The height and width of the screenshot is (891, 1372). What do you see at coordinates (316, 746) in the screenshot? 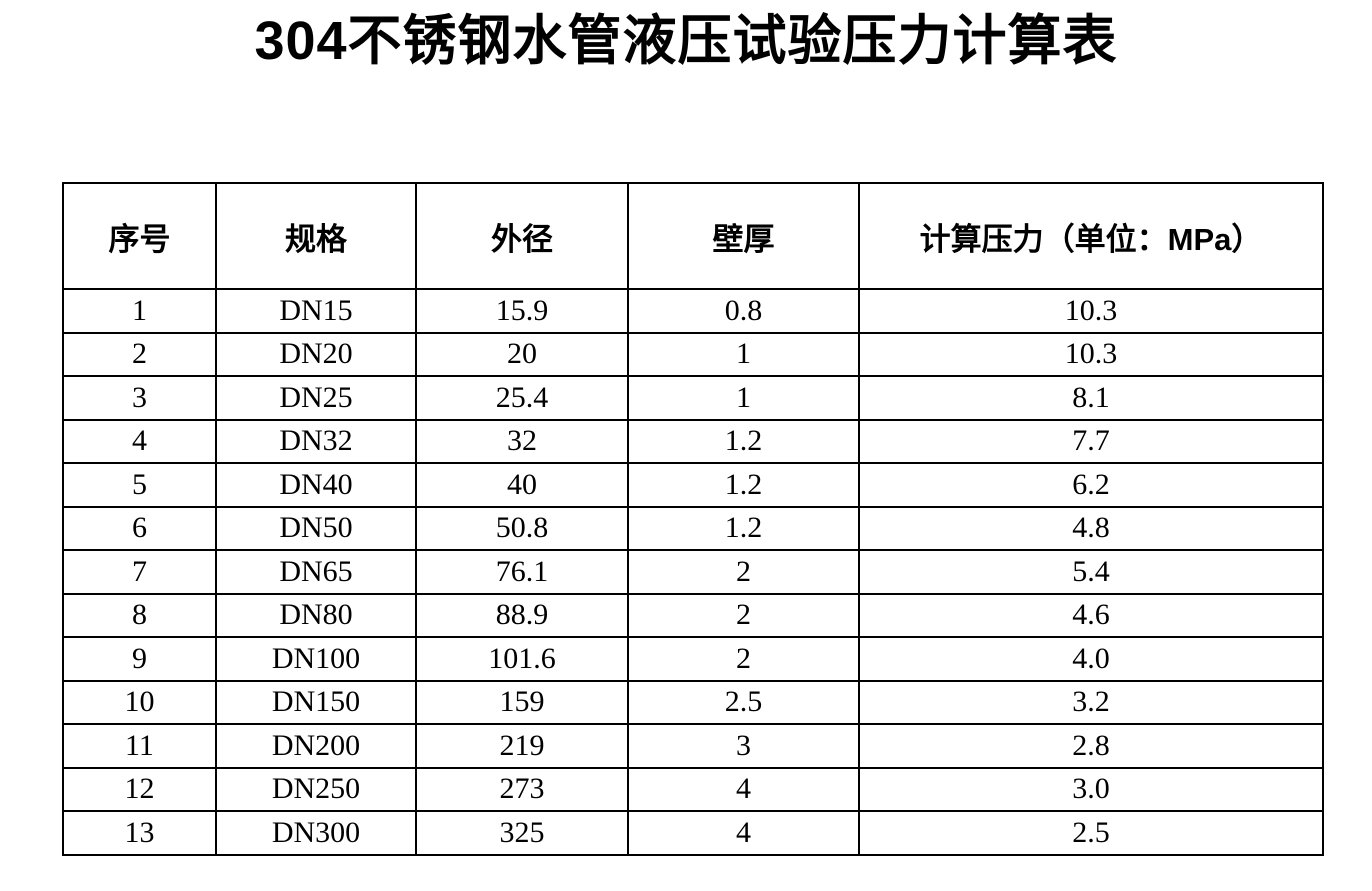
I see `table-cell: DN200` at bounding box center [316, 746].